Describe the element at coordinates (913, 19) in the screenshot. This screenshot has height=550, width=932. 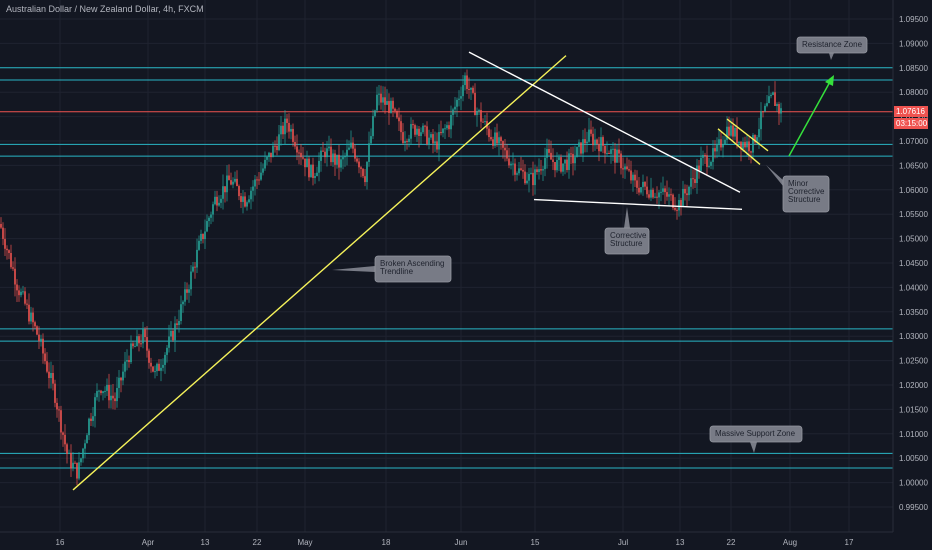
I see `y-tick-label: 1.09500` at that location.